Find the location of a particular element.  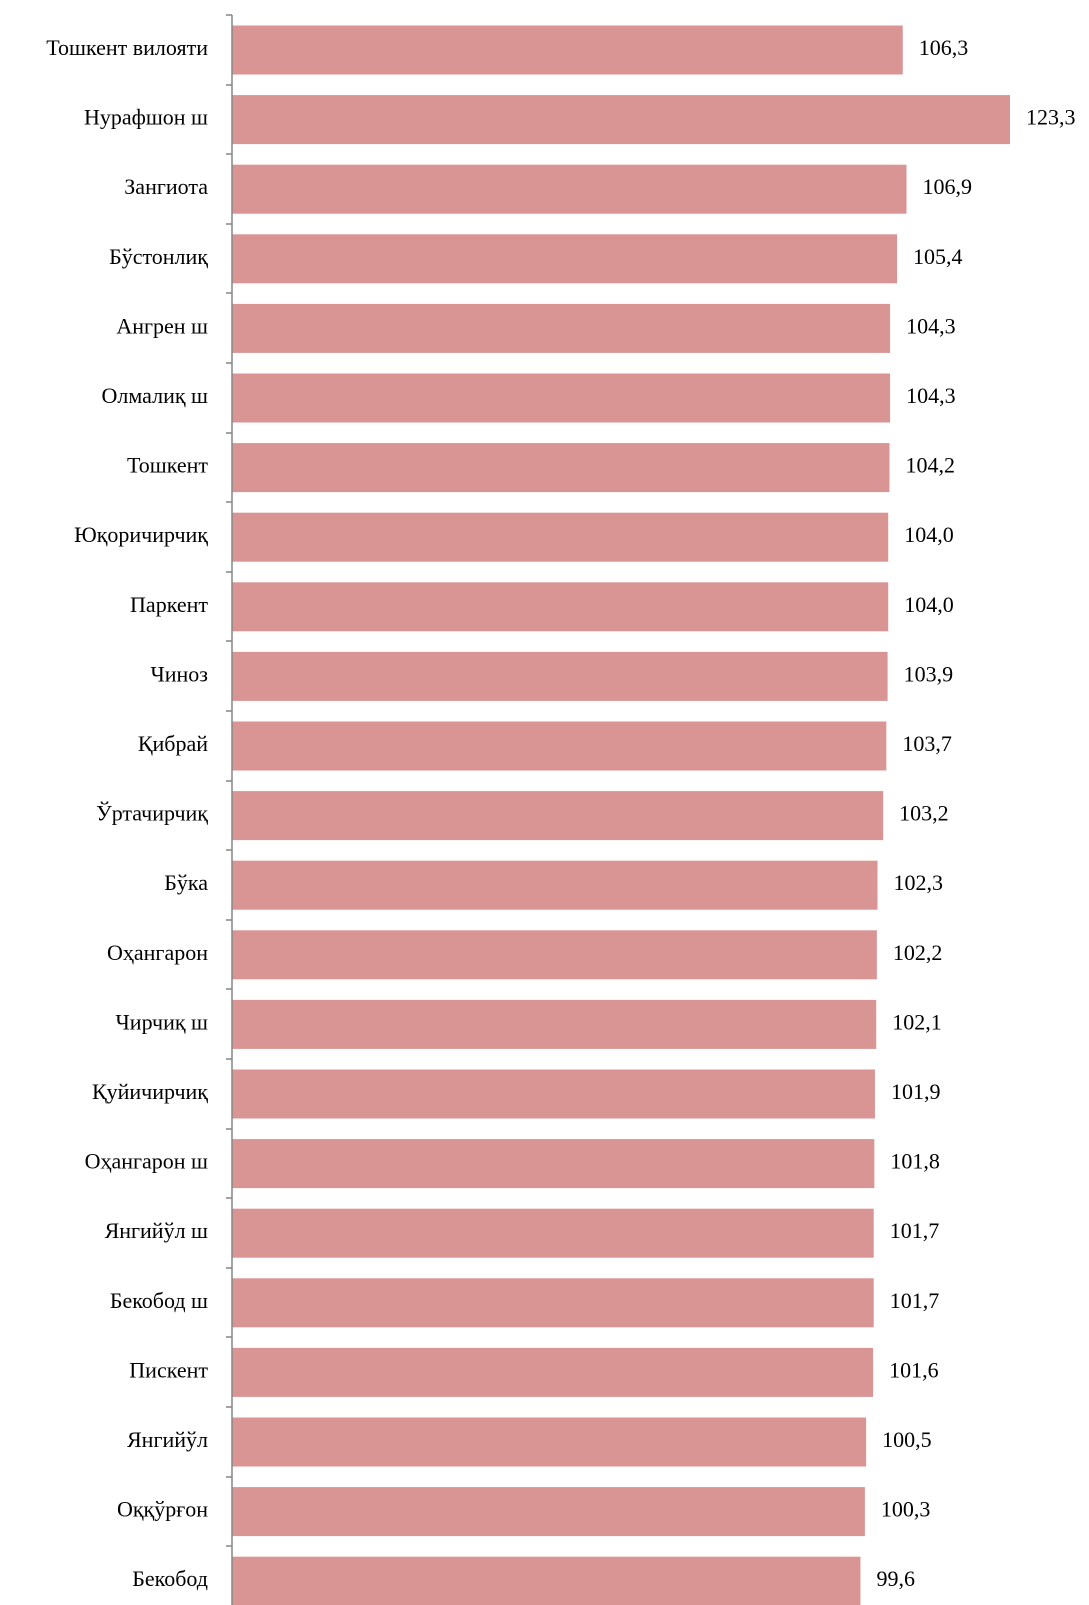

value-label: 123,3 is located at coordinates (1051, 117).